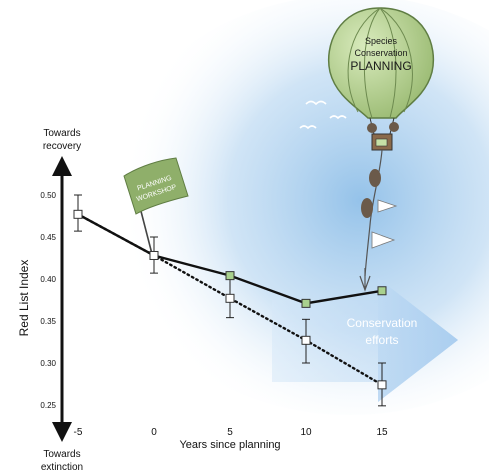 The image size is (489, 474). Describe the element at coordinates (48, 237) in the screenshot. I see `y-tick-label: 0.45` at that location.